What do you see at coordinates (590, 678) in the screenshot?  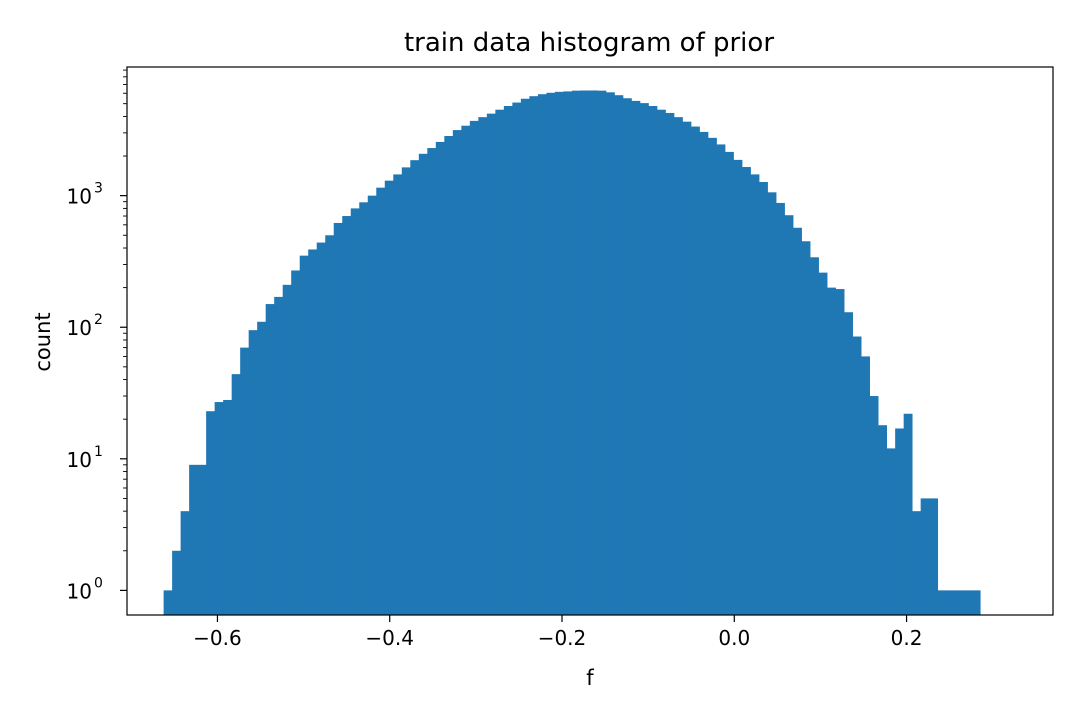 I see `x-axis-label: f` at bounding box center [590, 678].